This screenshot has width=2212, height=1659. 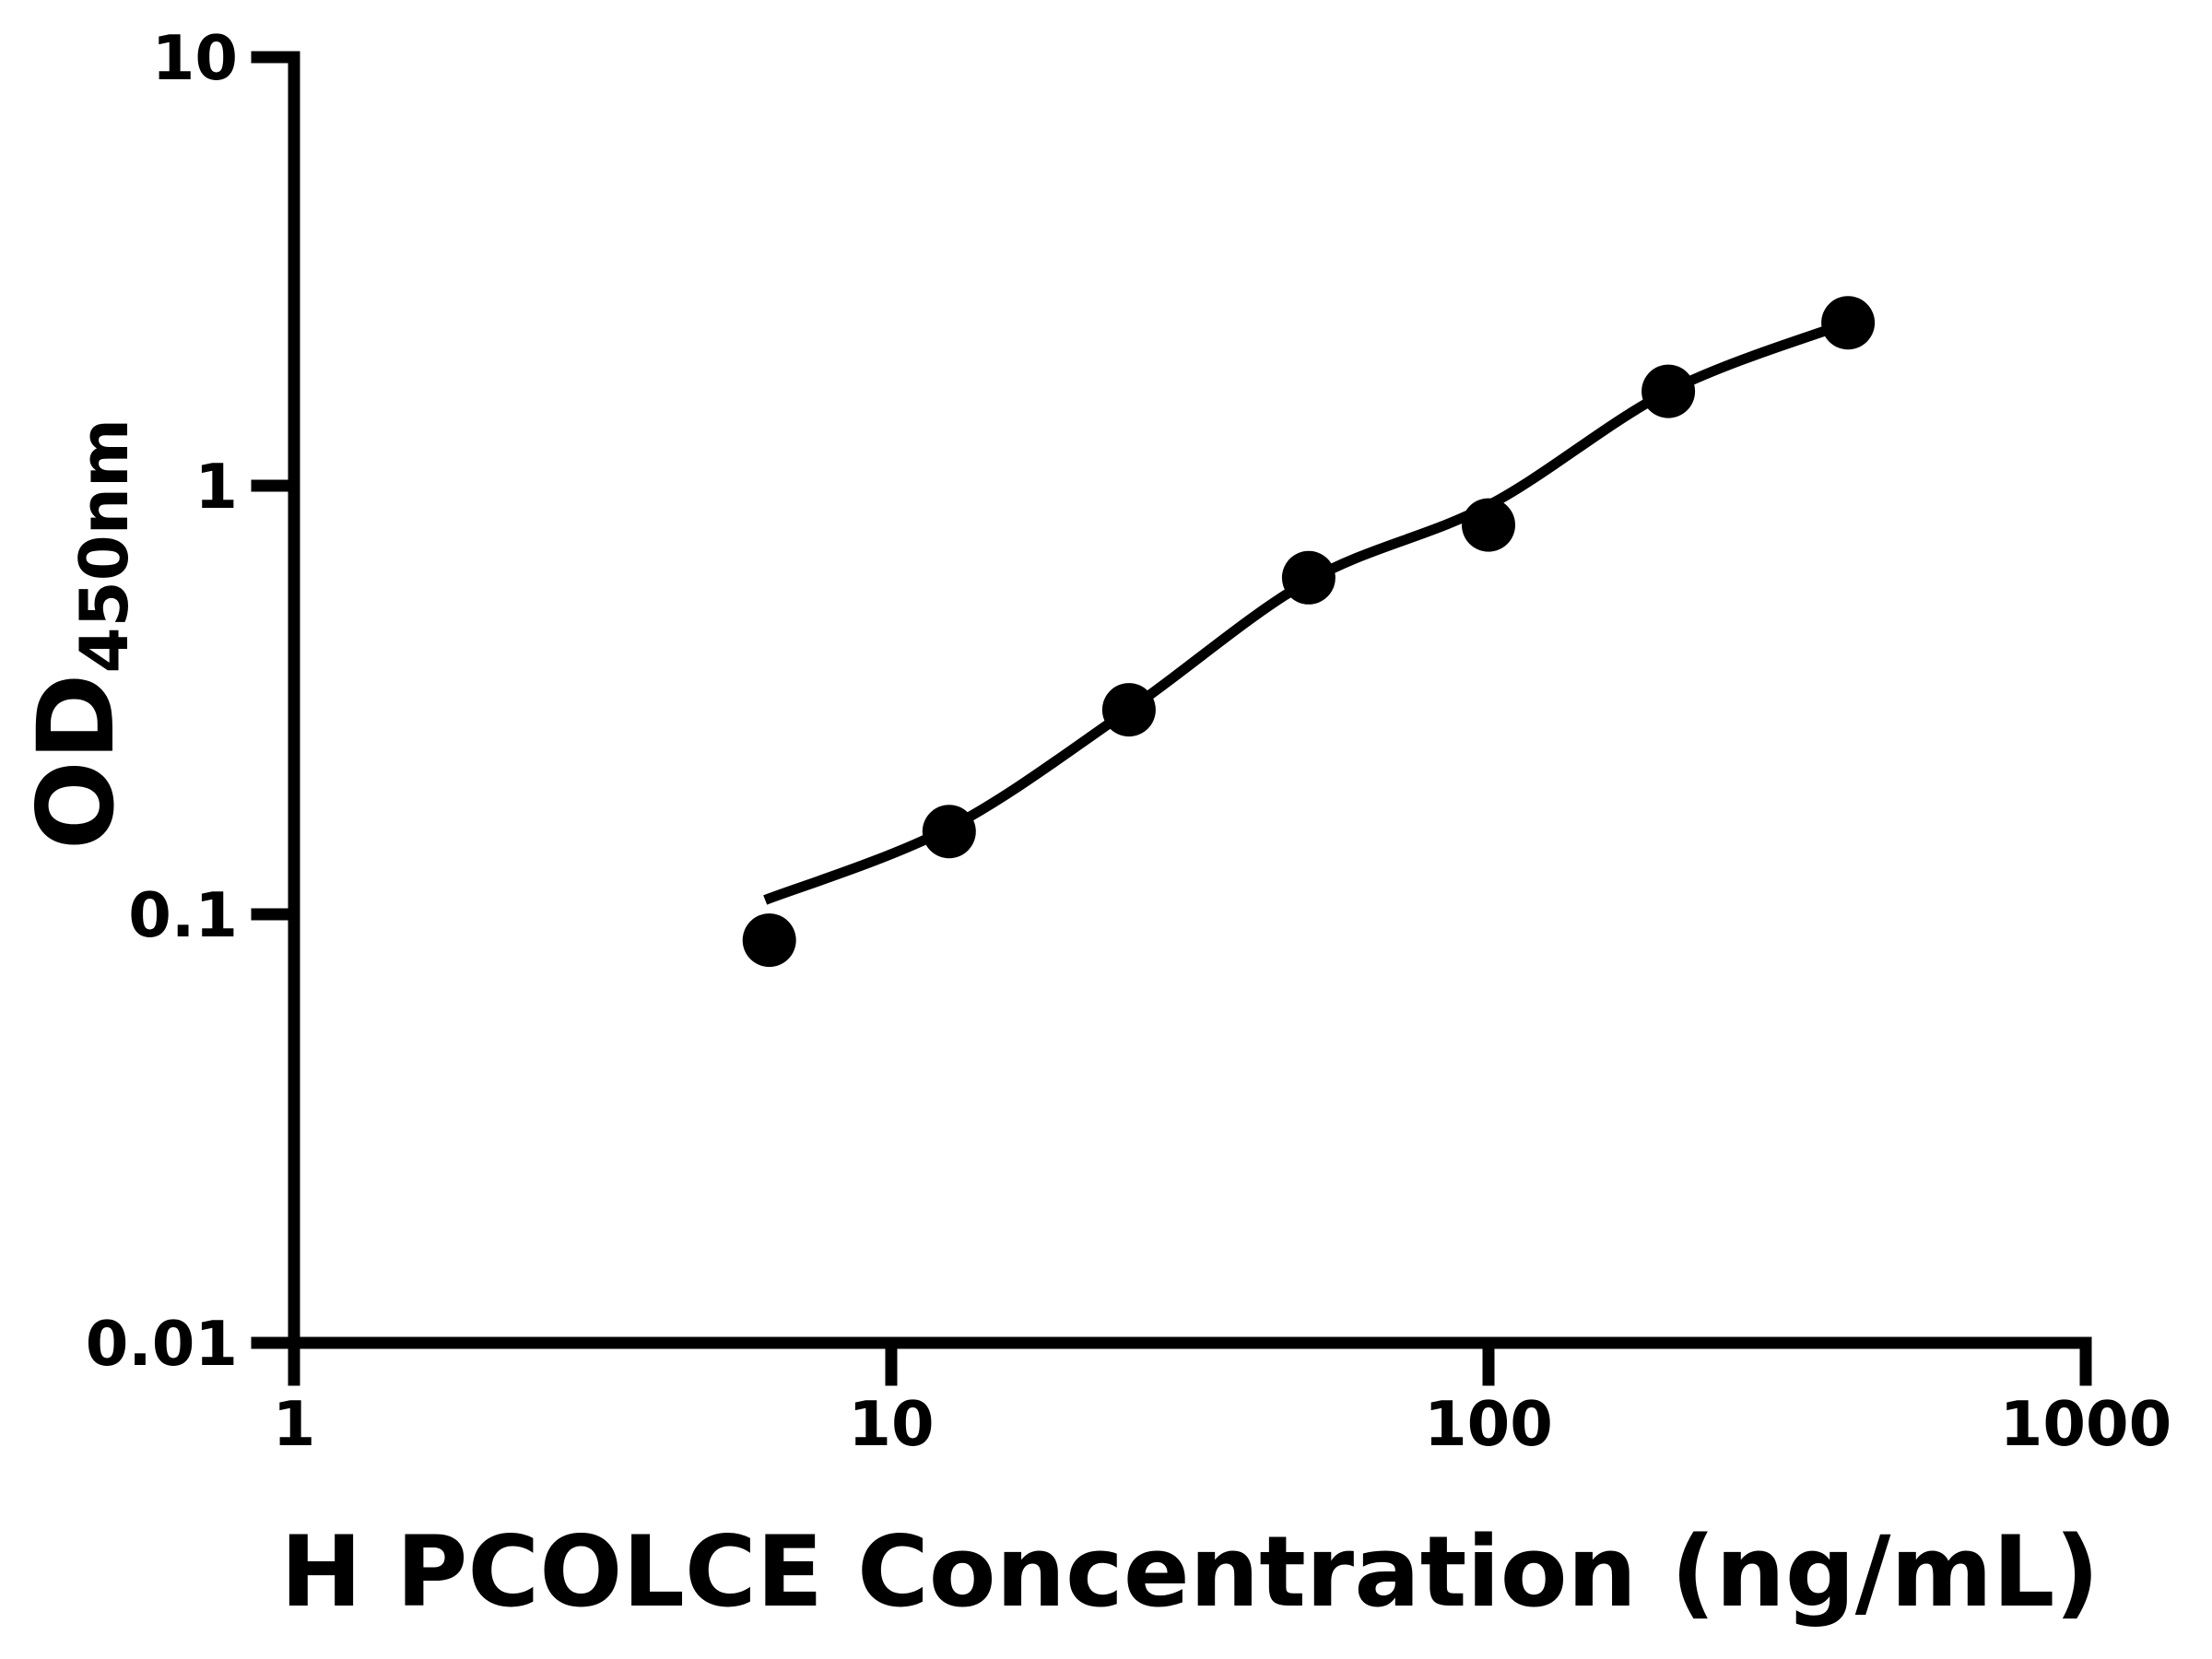 I want to click on y-axis-title: OD450nm, so click(x=79, y=634).